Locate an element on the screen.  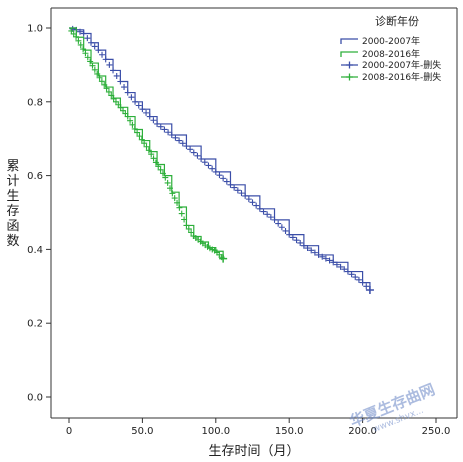
legend-item-3: 2000-2007年-删失 is located at coordinates (391, 65).